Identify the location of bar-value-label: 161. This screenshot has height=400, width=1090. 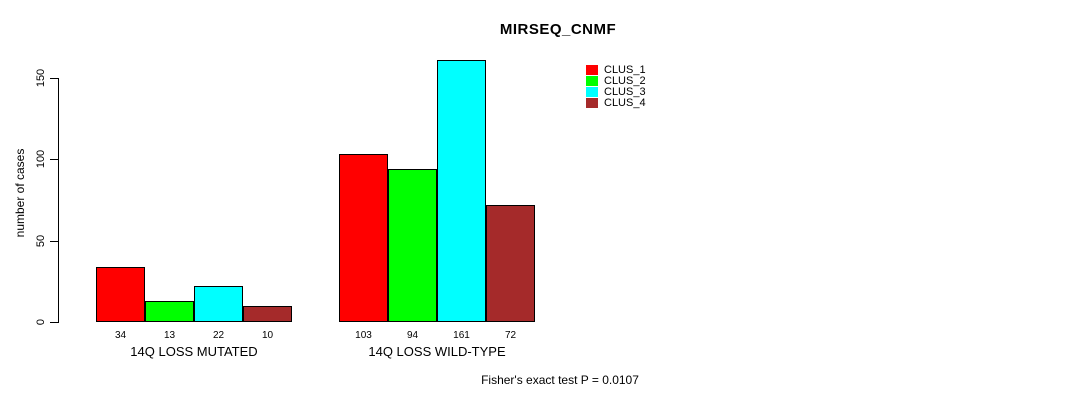
(461, 335).